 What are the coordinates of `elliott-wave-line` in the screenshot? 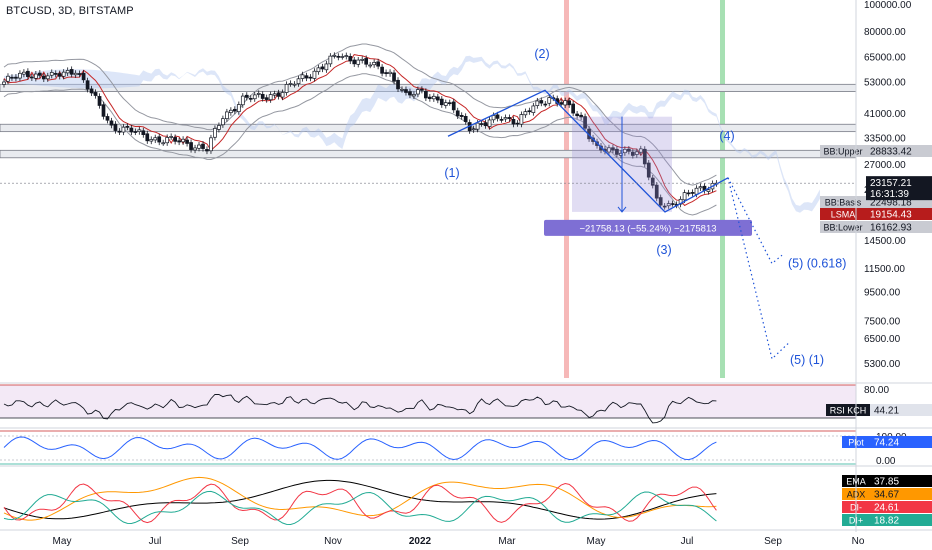 It's located at (588, 151).